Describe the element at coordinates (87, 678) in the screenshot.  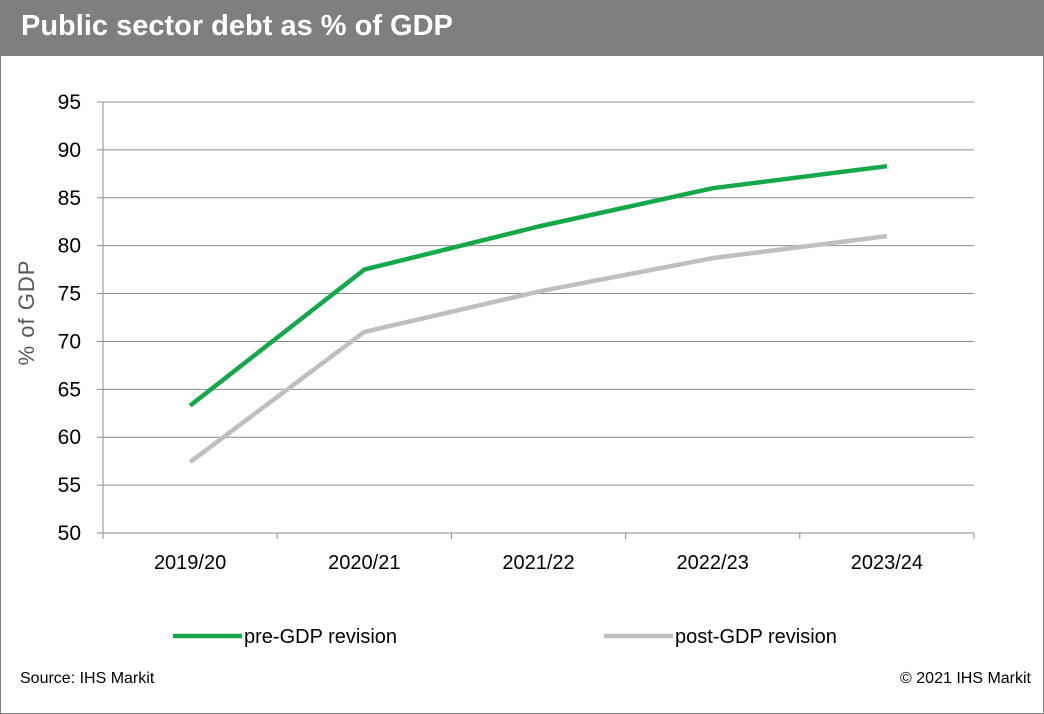
I see `source-note: Source: IHS Markit` at that location.